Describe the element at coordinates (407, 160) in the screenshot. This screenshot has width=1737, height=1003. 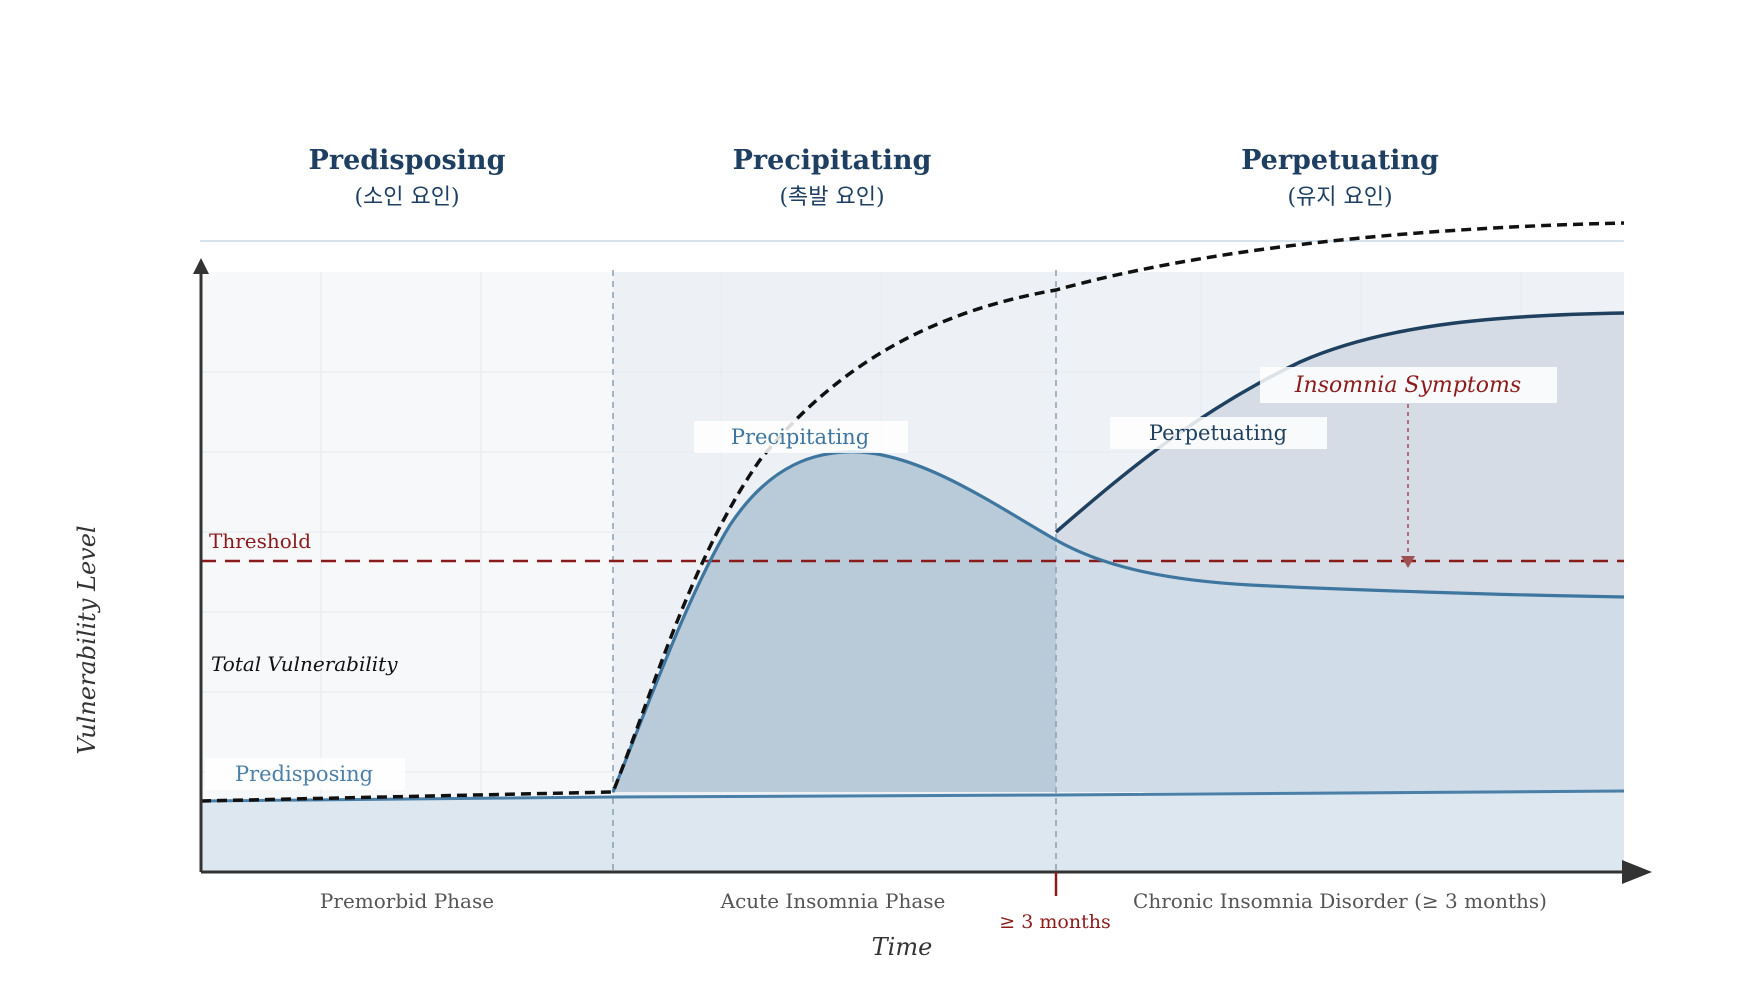
I see `header-predisposing-title: Predisposing` at that location.